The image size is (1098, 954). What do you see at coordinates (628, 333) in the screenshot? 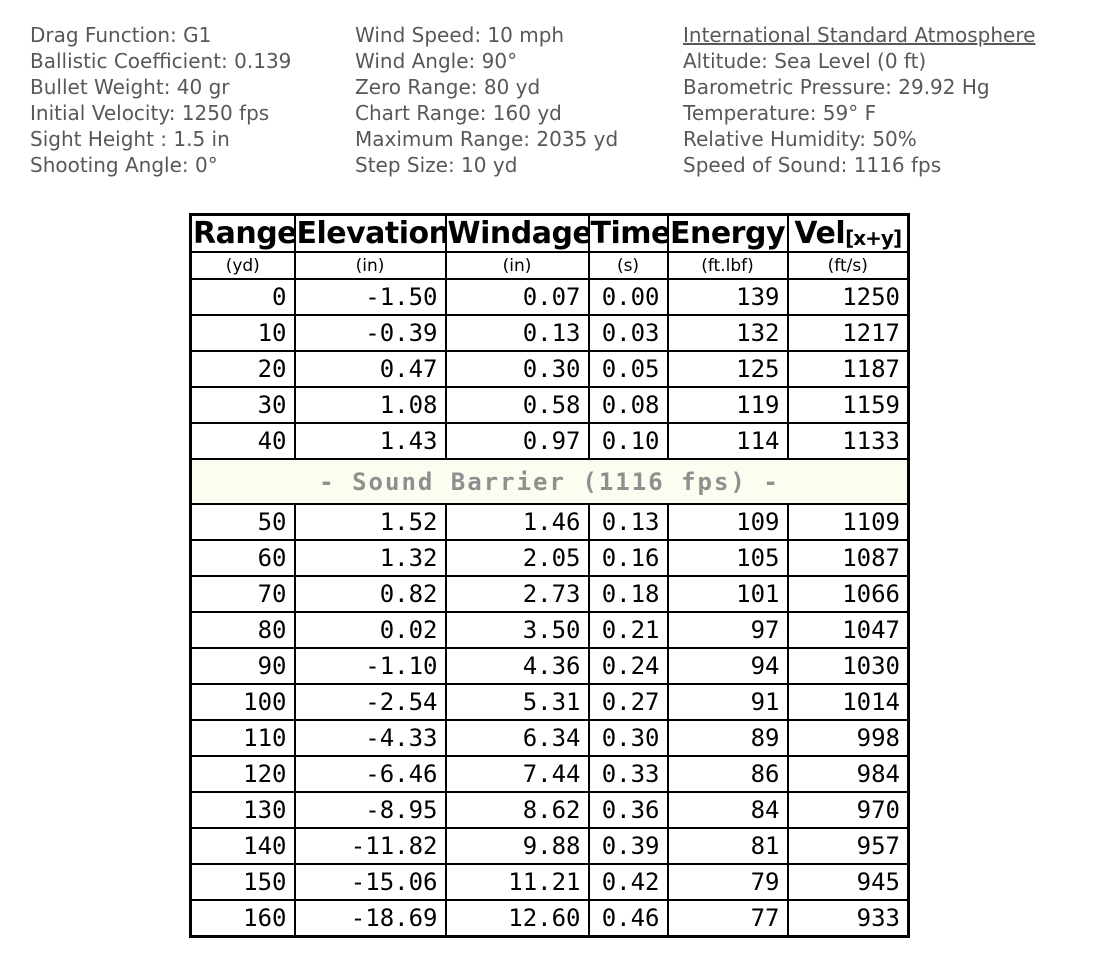
I see `cell-time: 0.03` at bounding box center [628, 333].